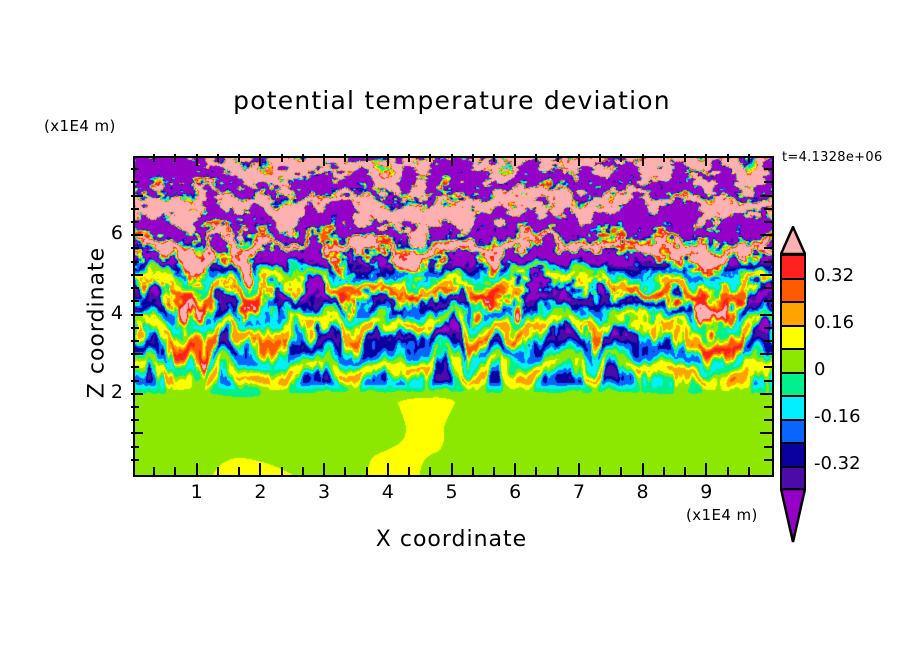 This screenshot has width=904, height=654. I want to click on time-annotation: t=4.1328e+06, so click(832, 157).